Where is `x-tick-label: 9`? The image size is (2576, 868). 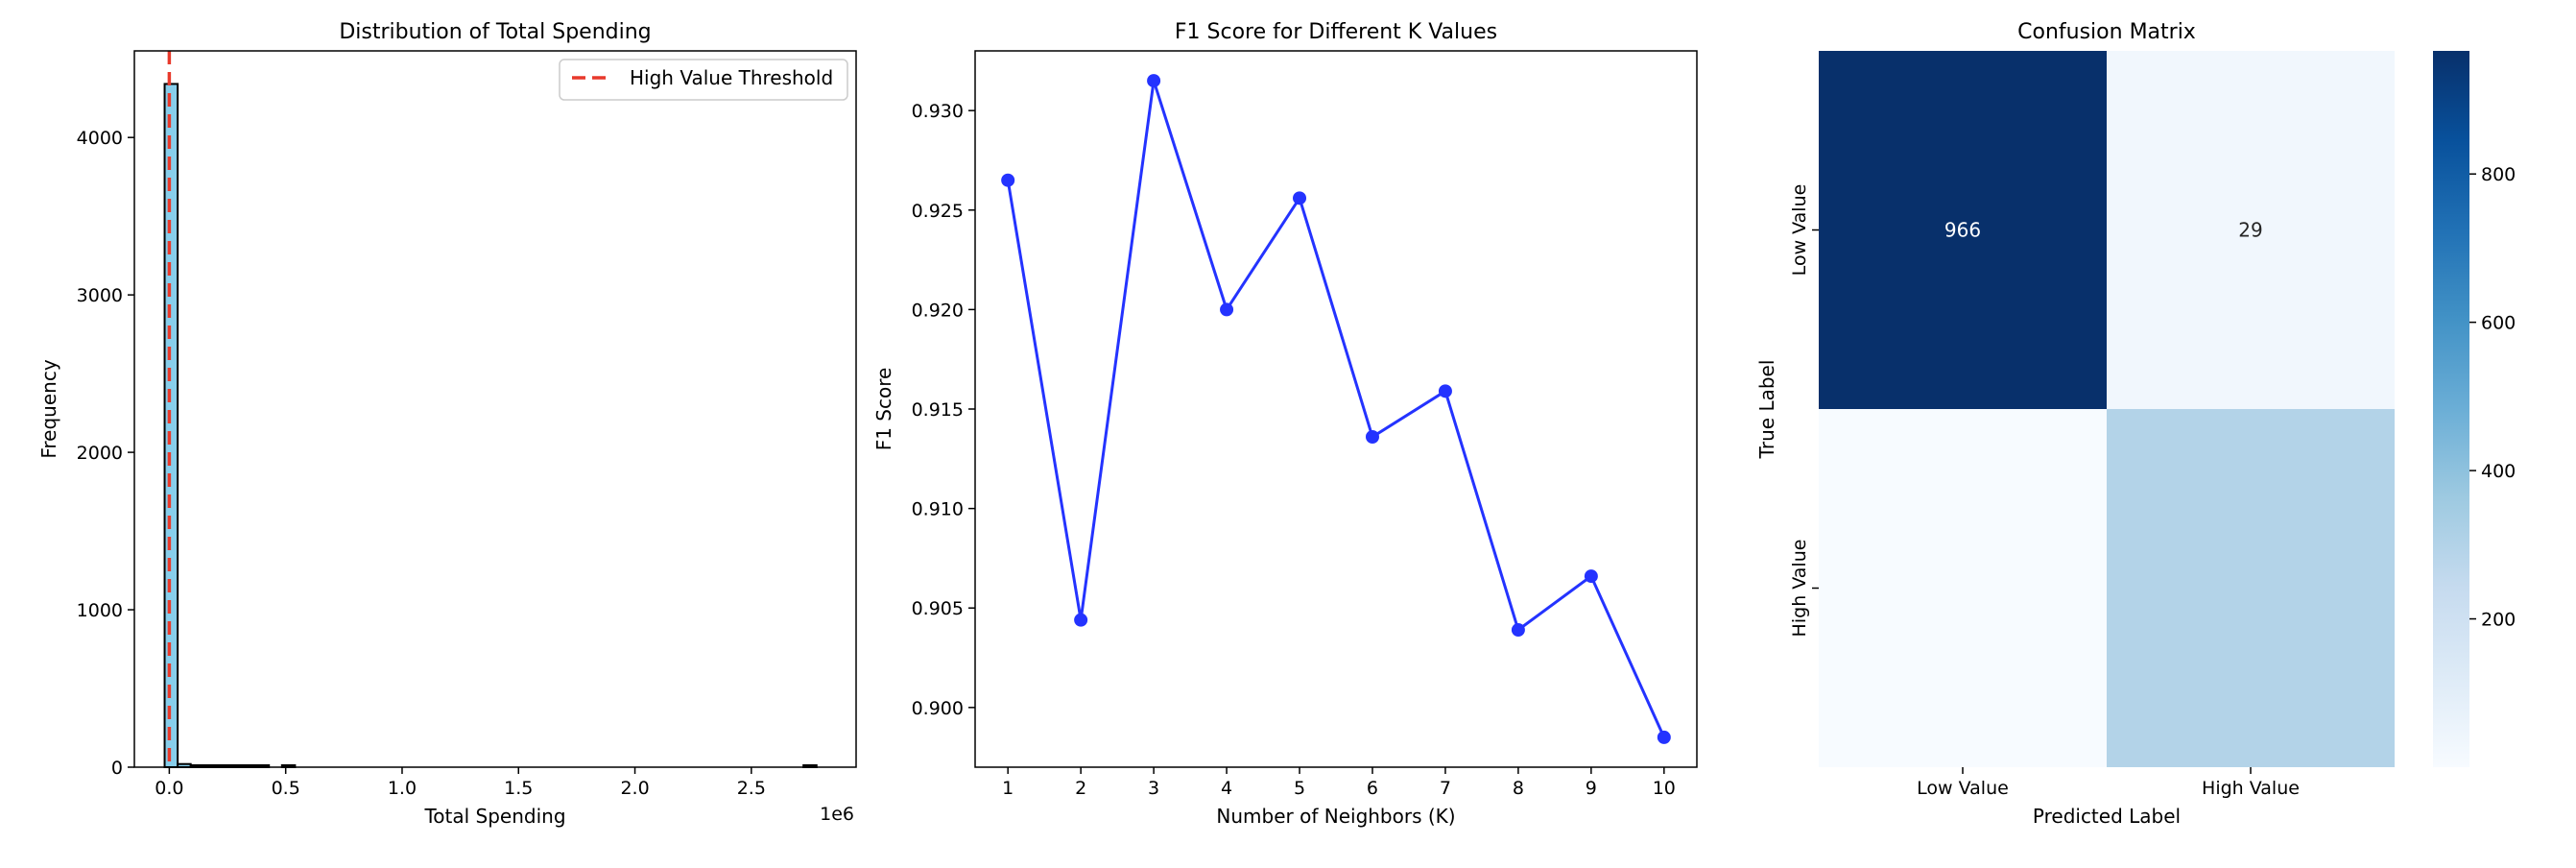
x-tick-label: 9 is located at coordinates (1591, 788).